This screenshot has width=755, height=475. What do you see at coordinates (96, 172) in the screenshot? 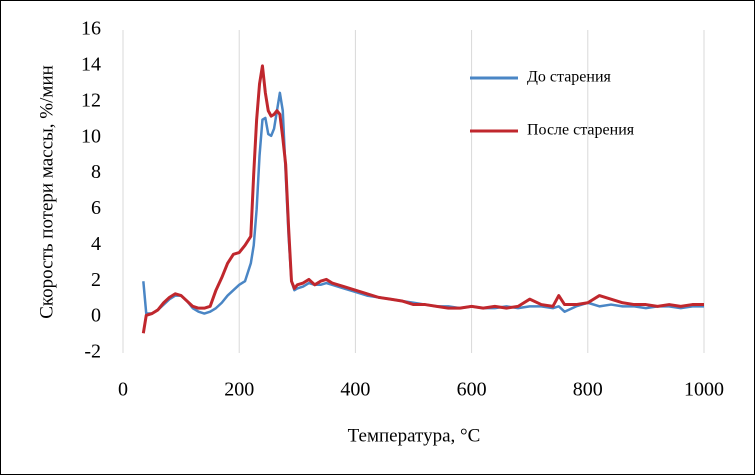
I see `y-tick-label: 8` at bounding box center [96, 172].